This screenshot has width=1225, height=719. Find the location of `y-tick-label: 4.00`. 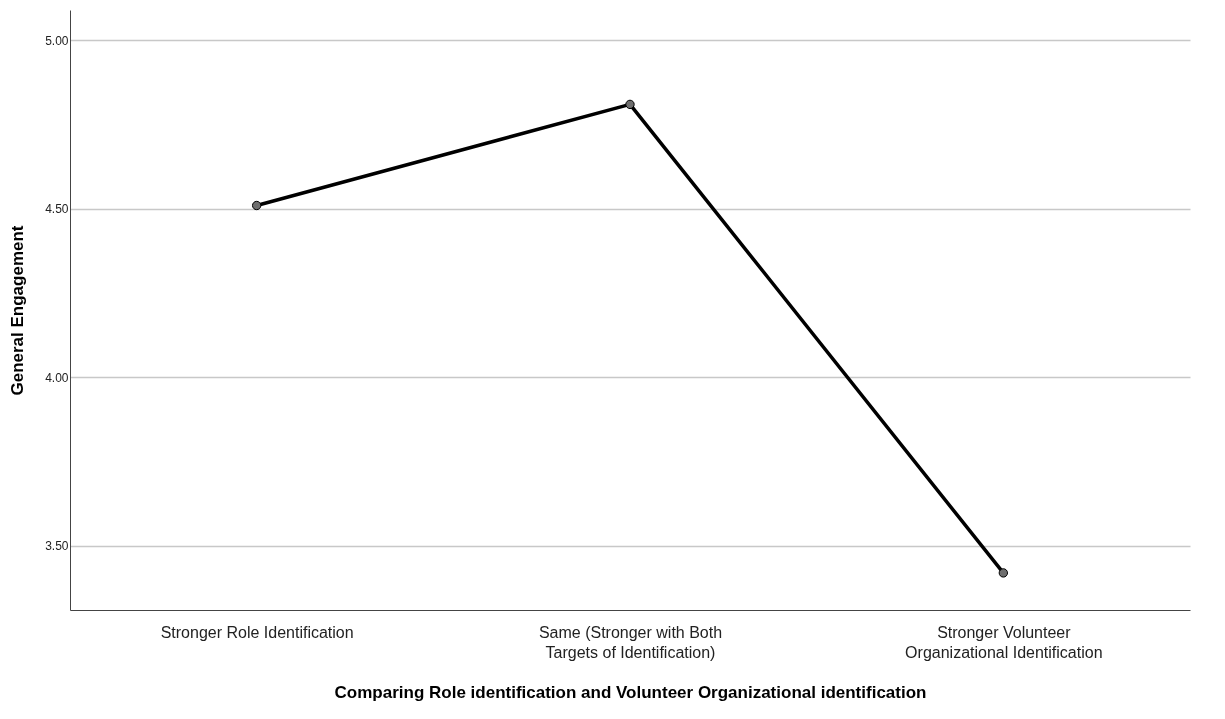

y-tick-label: 4.00 is located at coordinates (57, 377).